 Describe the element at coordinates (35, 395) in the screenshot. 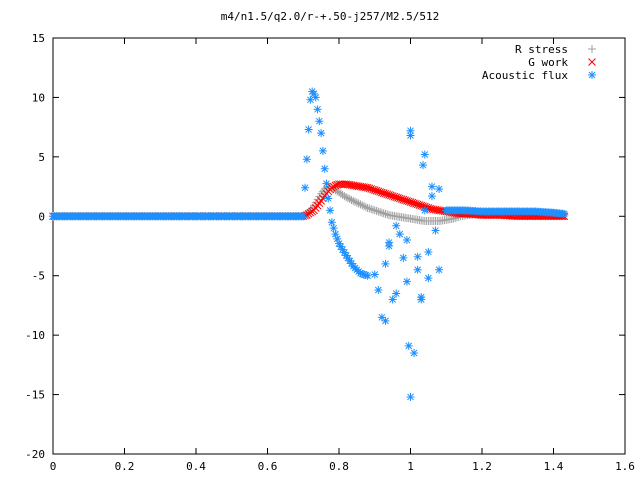

I see `y-tick-label: -15` at that location.